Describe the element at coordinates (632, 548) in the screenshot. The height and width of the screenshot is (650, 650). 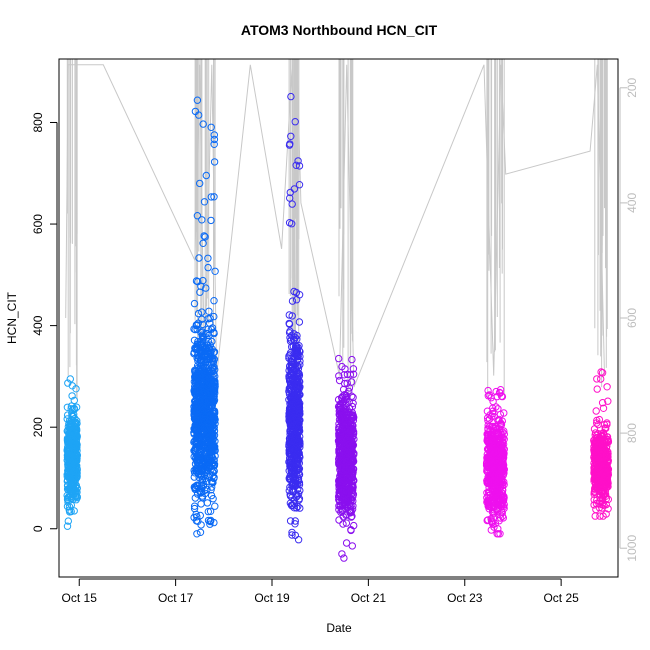
I see `y-right-tick-label: 1000` at that location.